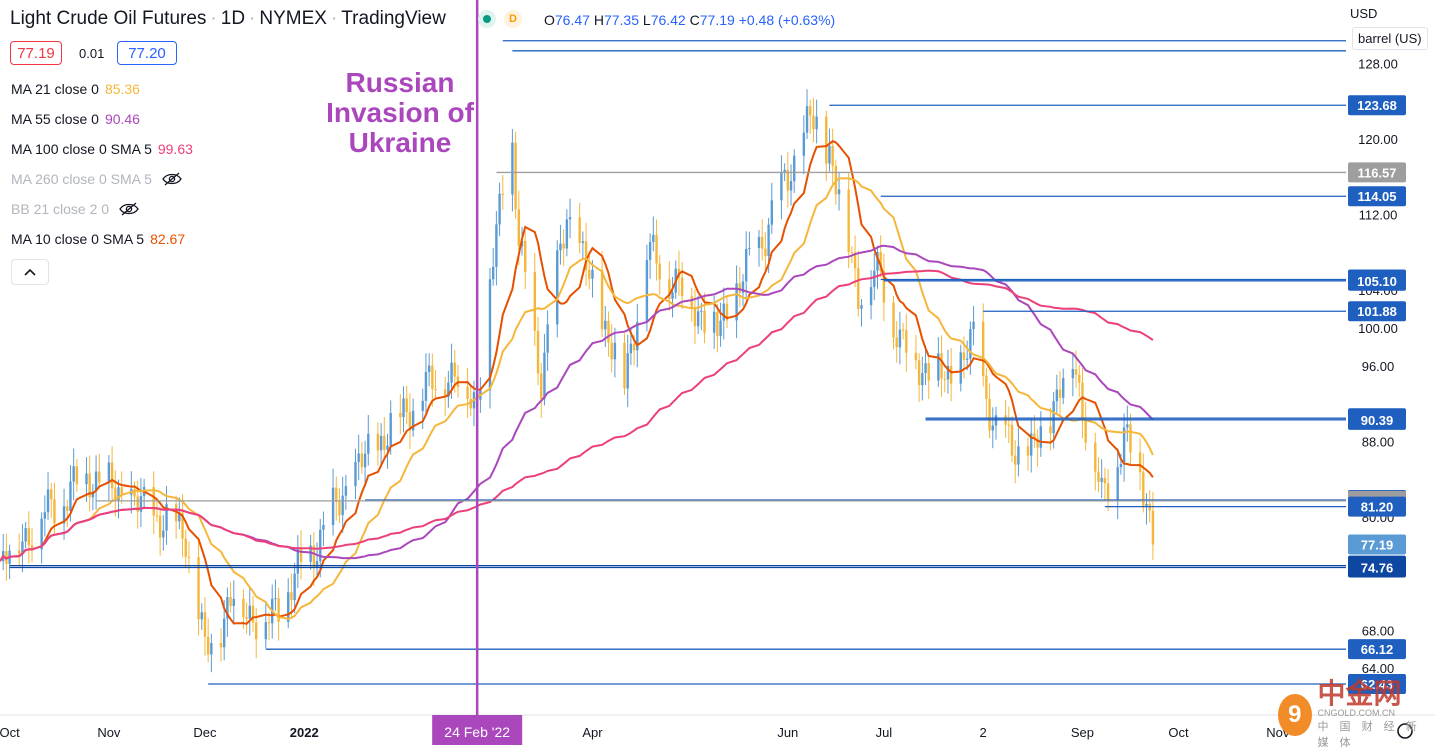  Describe the element at coordinates (1378, 215) in the screenshot. I see `y-tick-label: 112.00` at that location.